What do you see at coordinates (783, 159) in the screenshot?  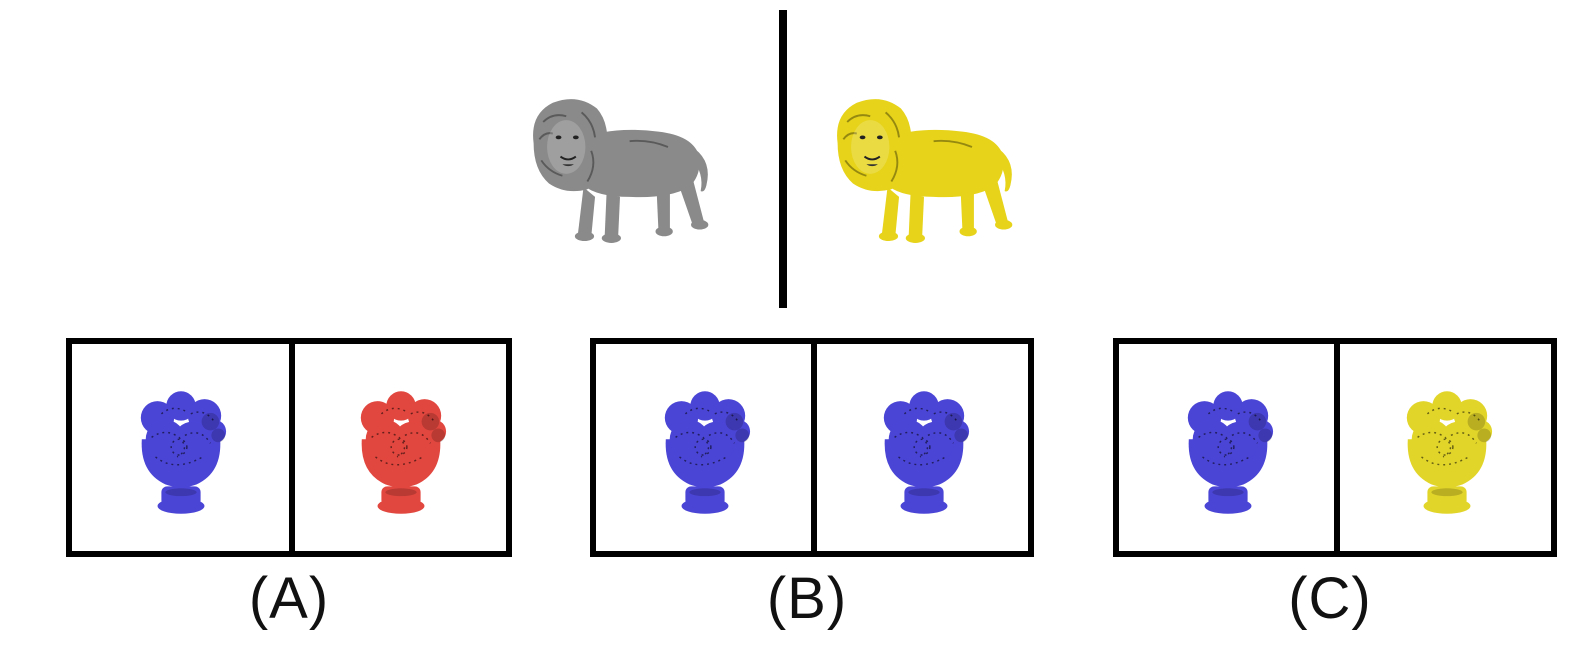 I see `reference-divider` at bounding box center [783, 159].